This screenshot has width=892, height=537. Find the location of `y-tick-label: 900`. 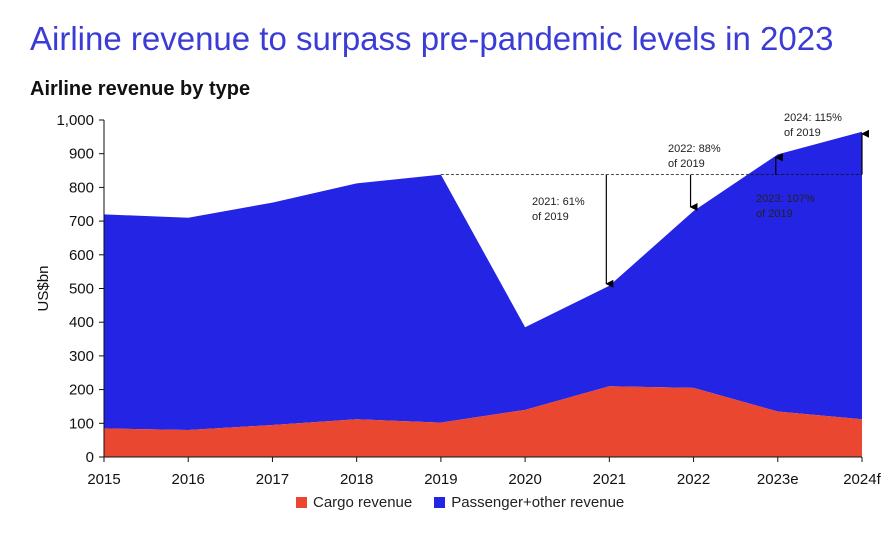

y-tick-label: 900 is located at coordinates (81, 154).